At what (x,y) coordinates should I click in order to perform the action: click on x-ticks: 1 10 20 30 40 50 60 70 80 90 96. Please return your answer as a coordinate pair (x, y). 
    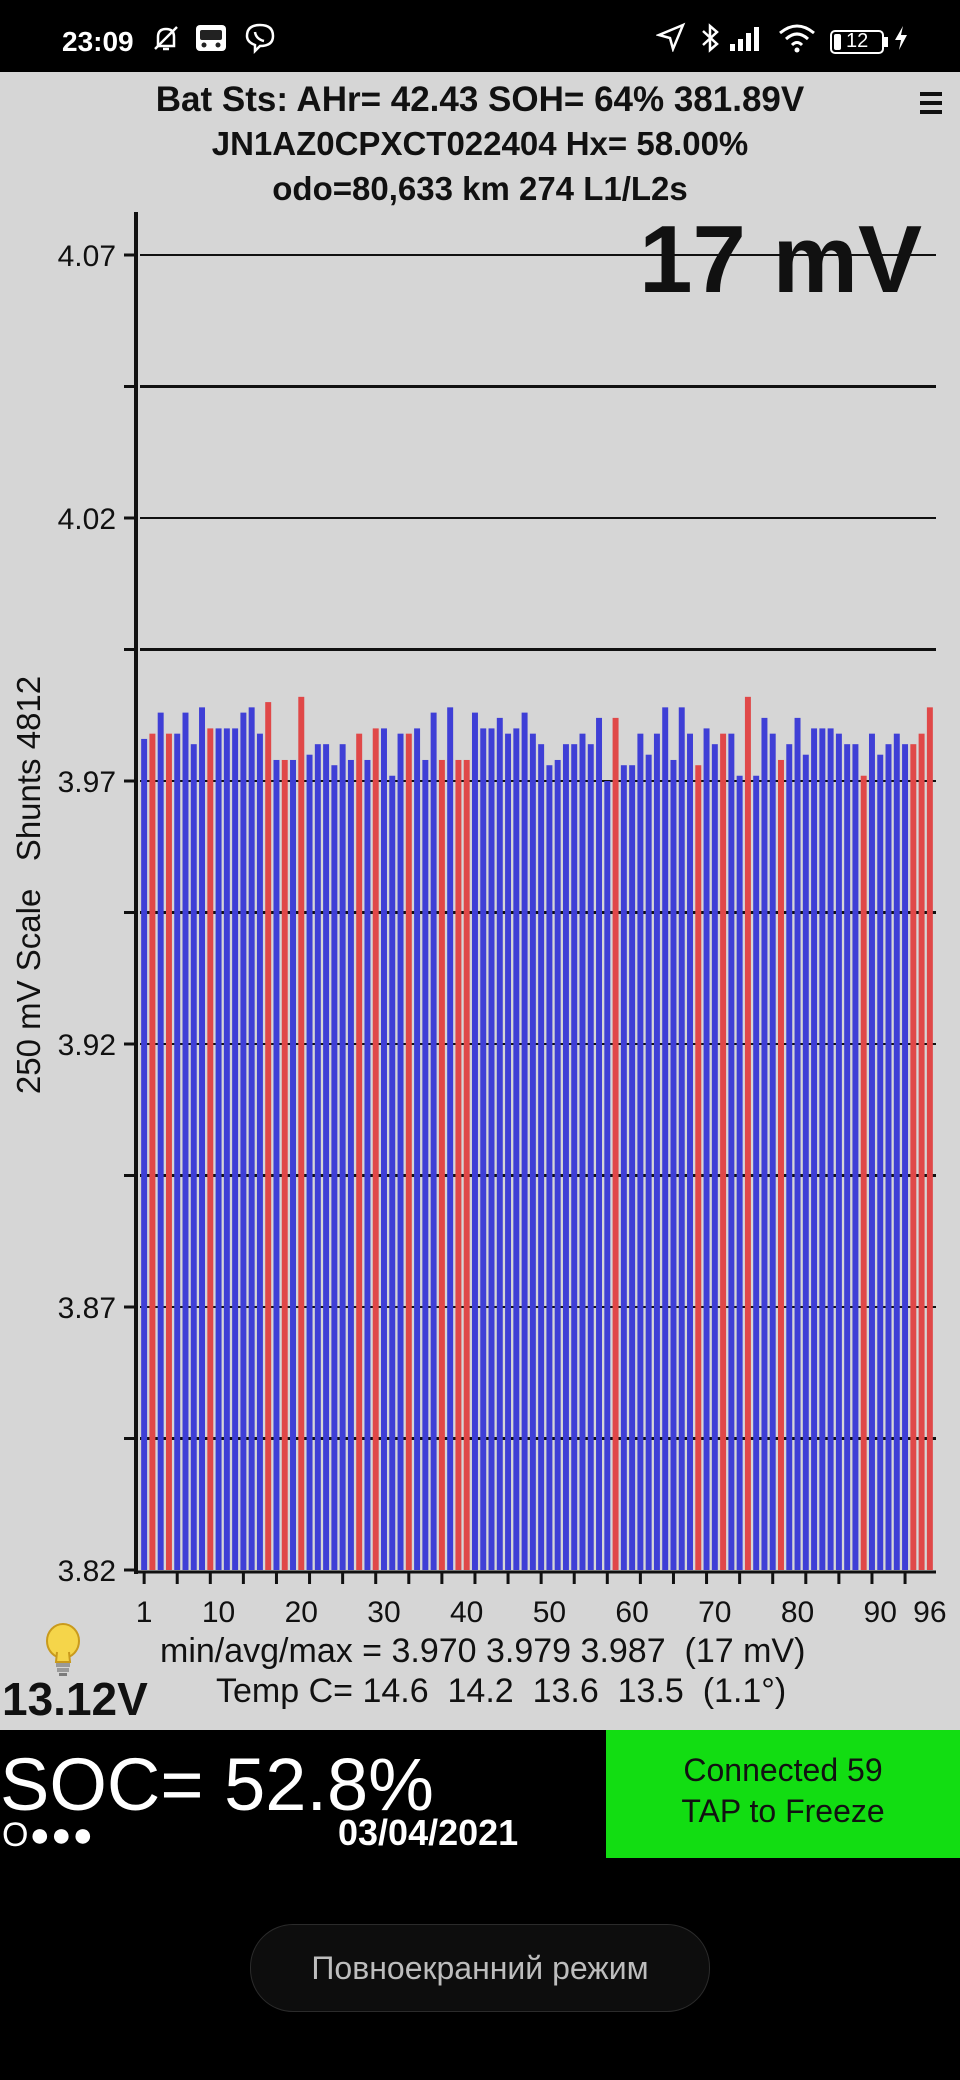
    Looking at the image, I should click on (541, 1600).